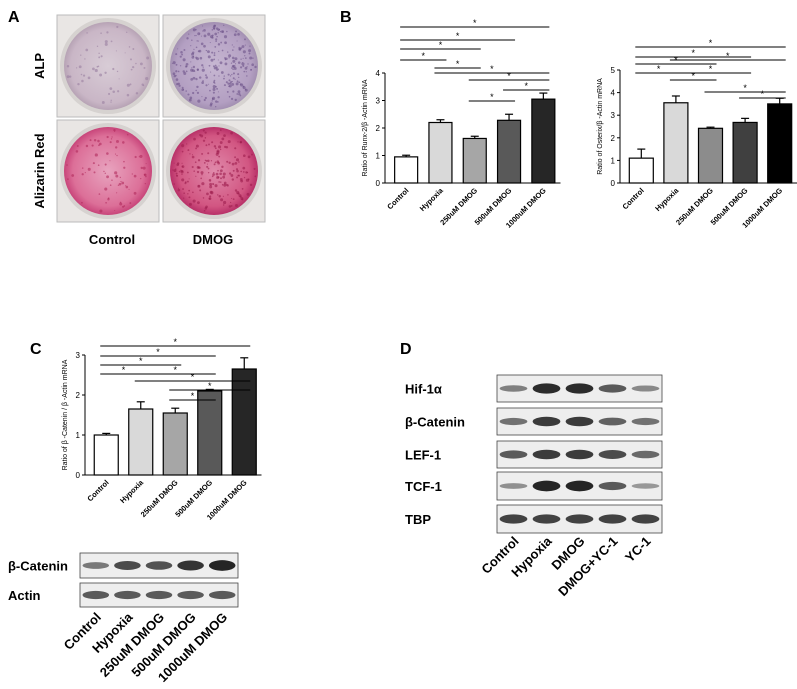 This screenshot has width=797, height=689. Describe the element at coordinates (132, 491) in the screenshot. I see `x-tick-label: Hypoxia` at that location.